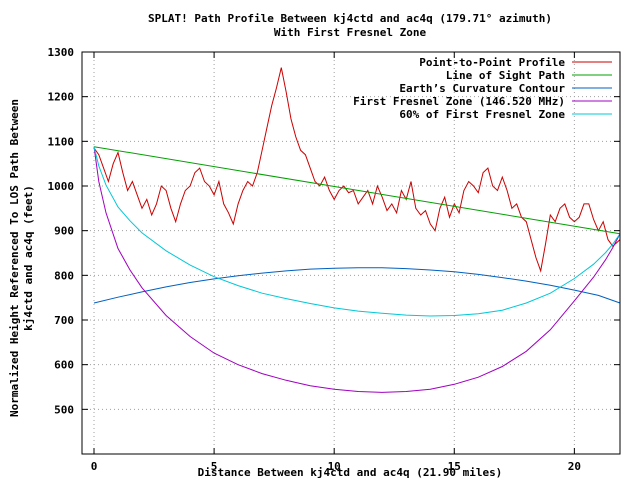 This screenshot has width=640, height=480. I want to click on legend-label: Point-to-Point Profile, so click(492, 62).